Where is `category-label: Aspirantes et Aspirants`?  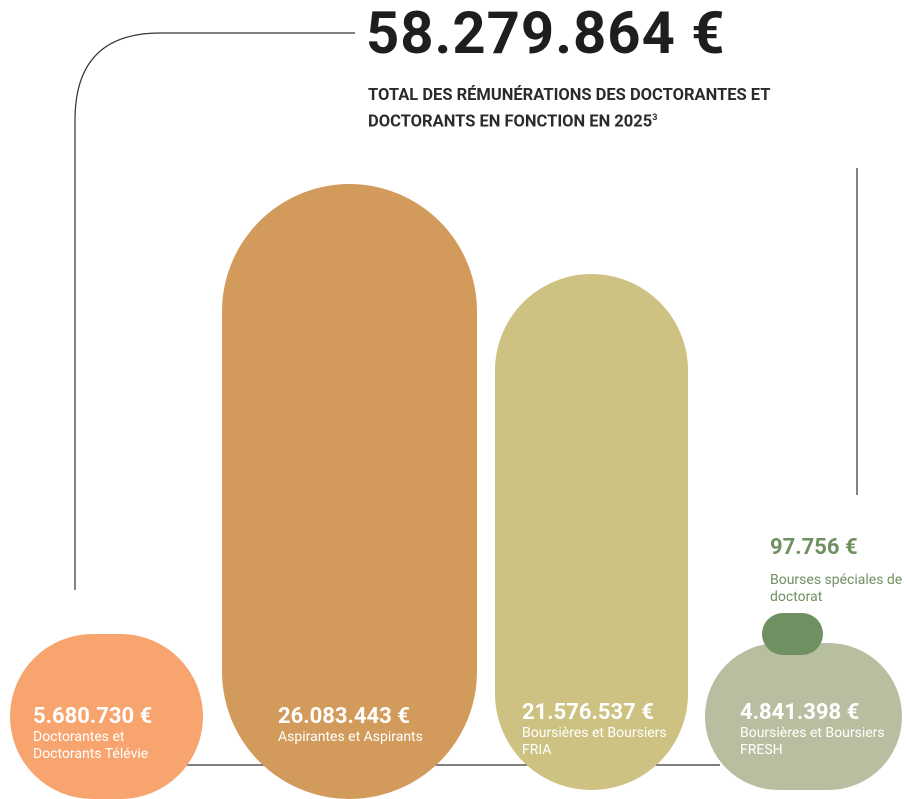
category-label: Aspirantes et Aspirants is located at coordinates (350, 737).